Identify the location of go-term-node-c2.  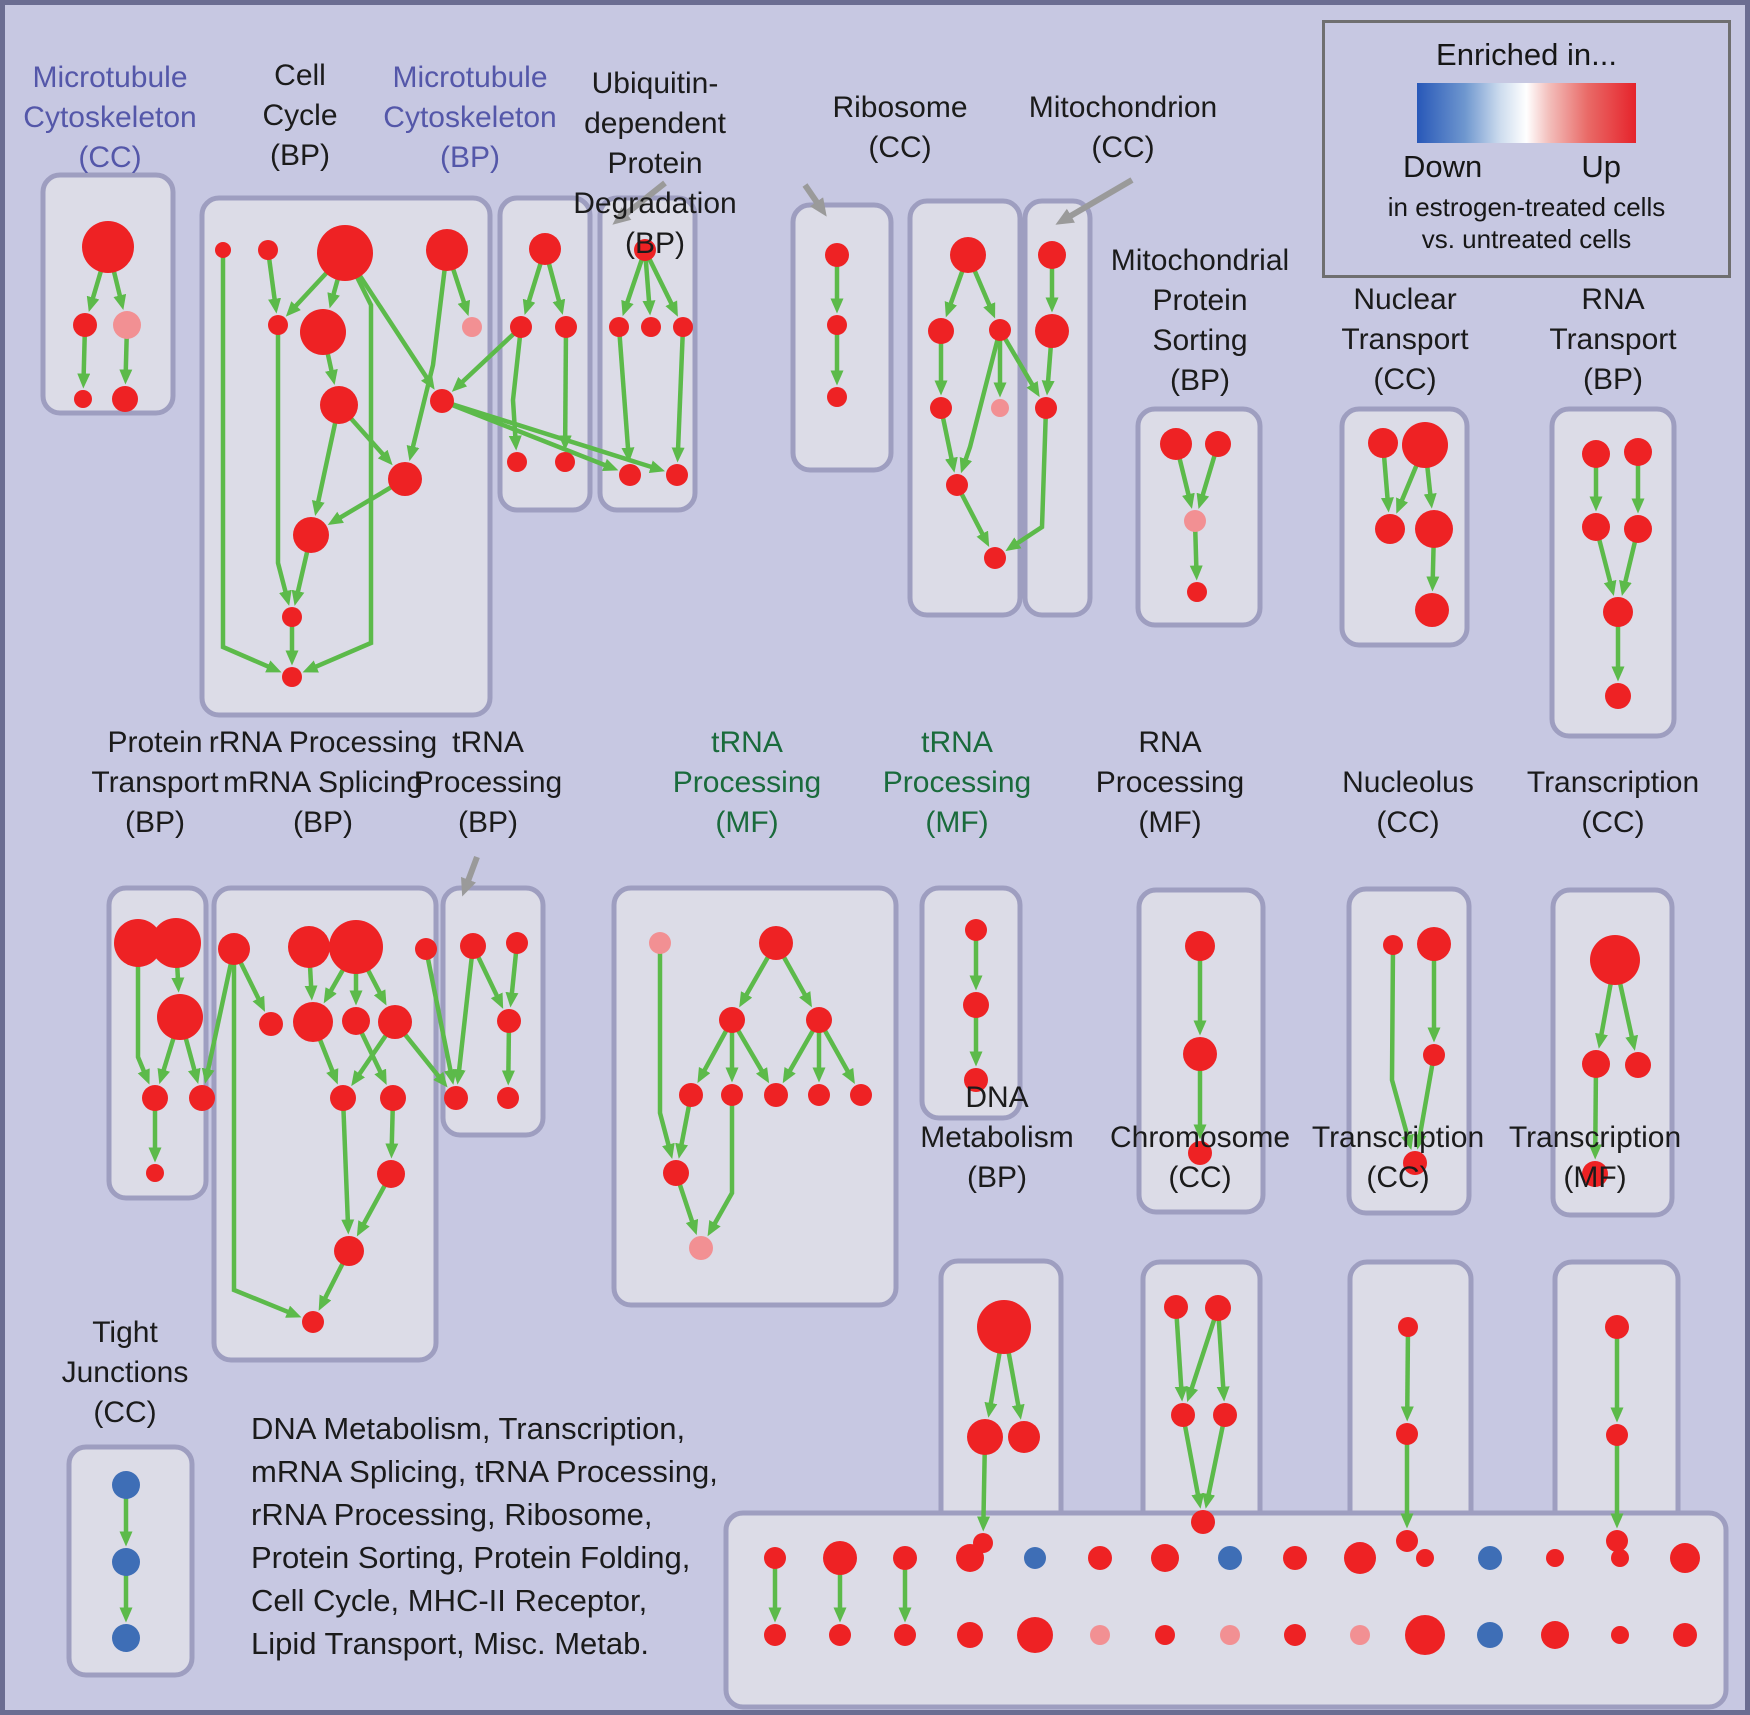
(268, 250).